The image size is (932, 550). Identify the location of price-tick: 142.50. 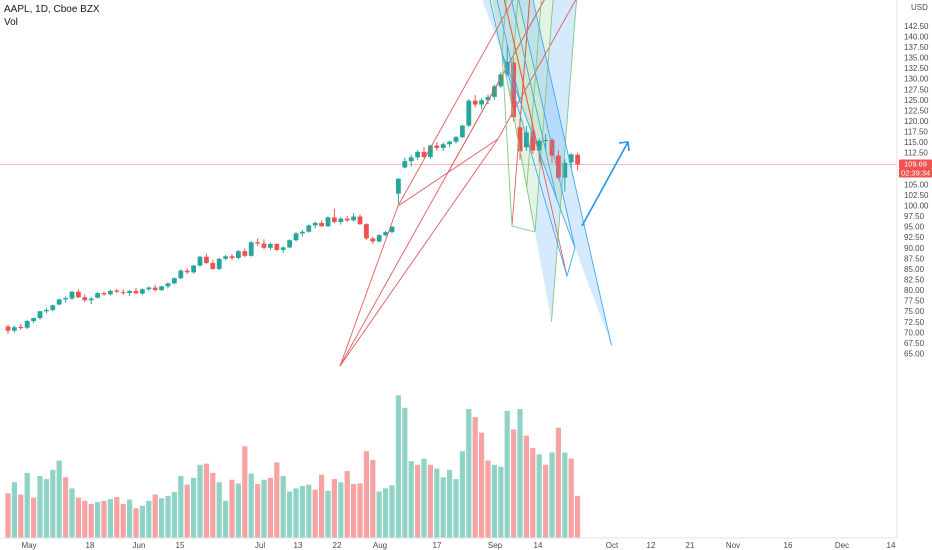
(916, 26).